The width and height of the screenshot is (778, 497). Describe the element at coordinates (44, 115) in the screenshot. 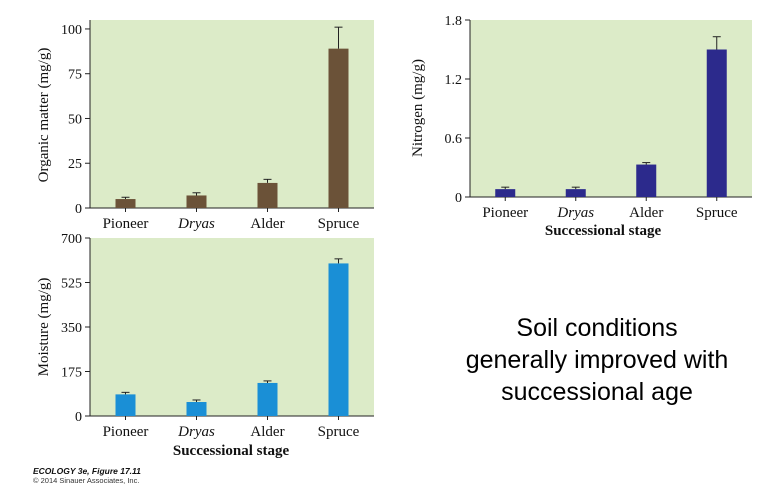

I see `y-axis-title: Organic matter (mg/g)` at that location.